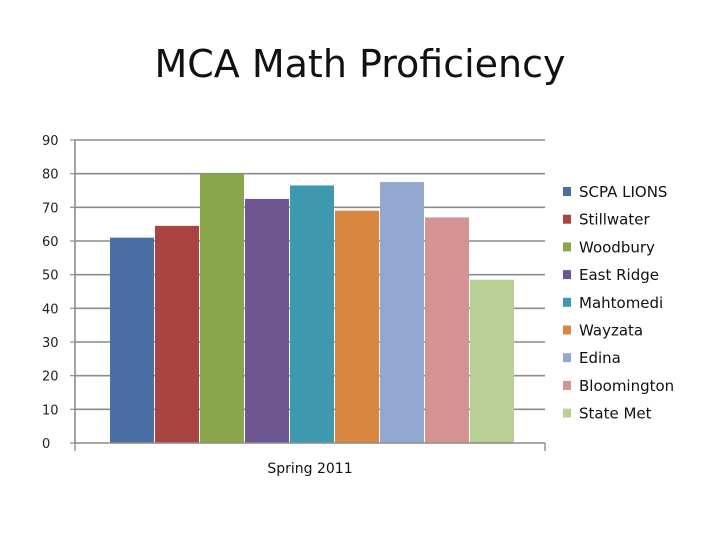 Image resolution: width=720 pixels, height=540 pixels. What do you see at coordinates (50, 175) in the screenshot?
I see `y-tick-label: 80` at bounding box center [50, 175].